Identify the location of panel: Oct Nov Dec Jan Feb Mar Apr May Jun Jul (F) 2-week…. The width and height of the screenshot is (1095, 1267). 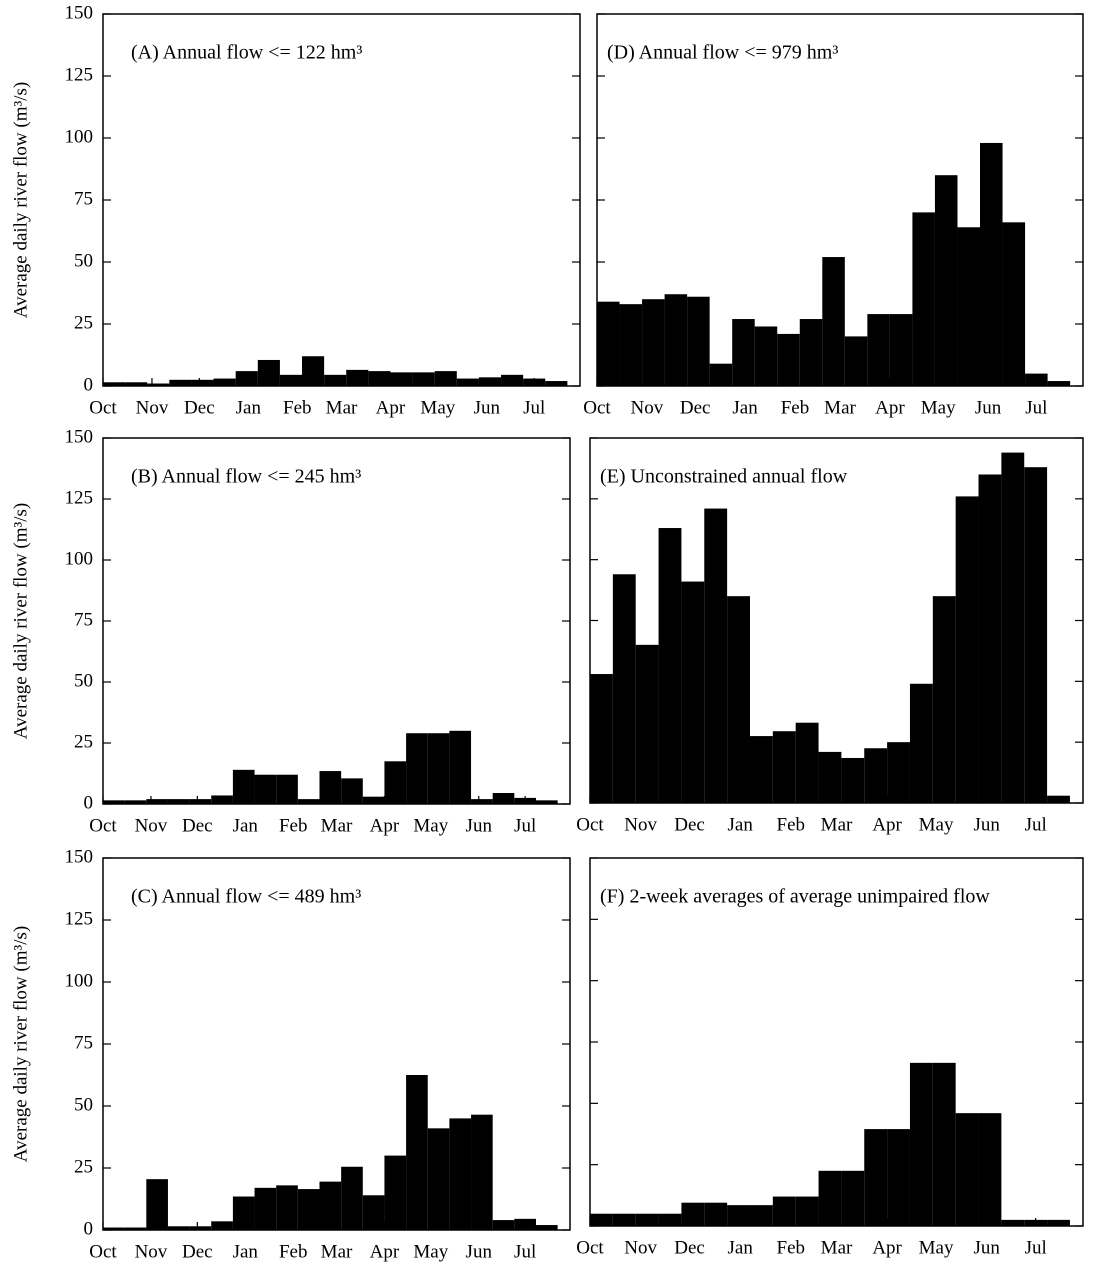
(830, 1057).